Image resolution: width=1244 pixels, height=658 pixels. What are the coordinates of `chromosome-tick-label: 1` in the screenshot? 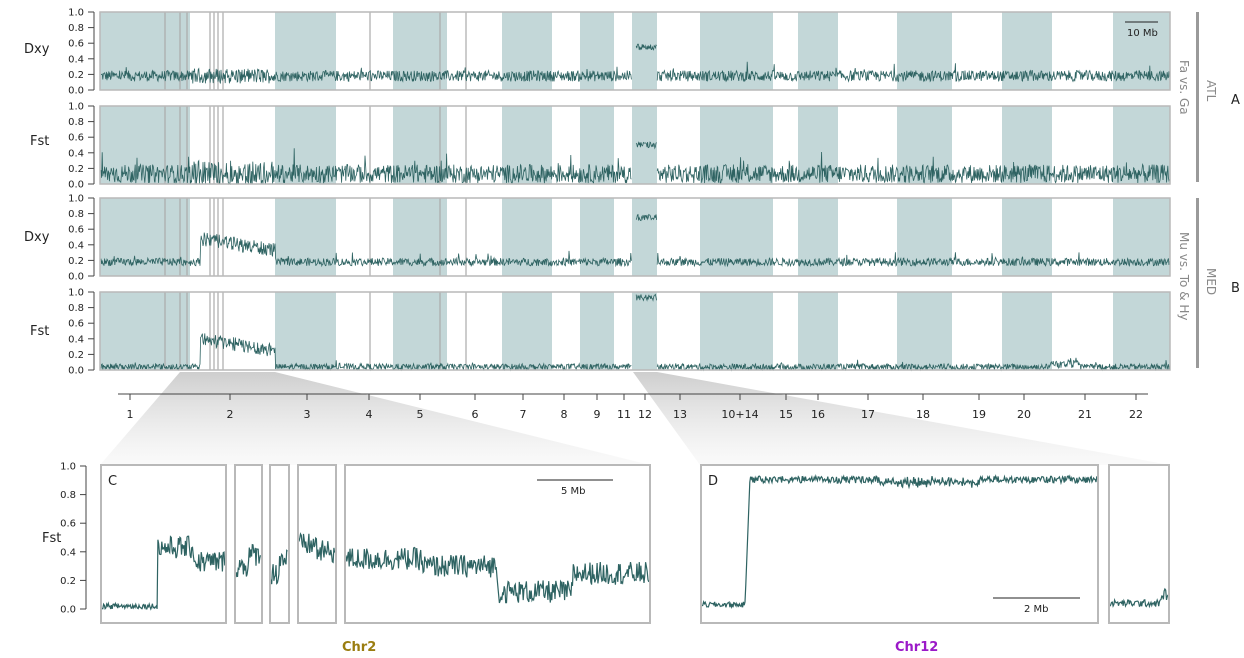 It's located at (130, 414).